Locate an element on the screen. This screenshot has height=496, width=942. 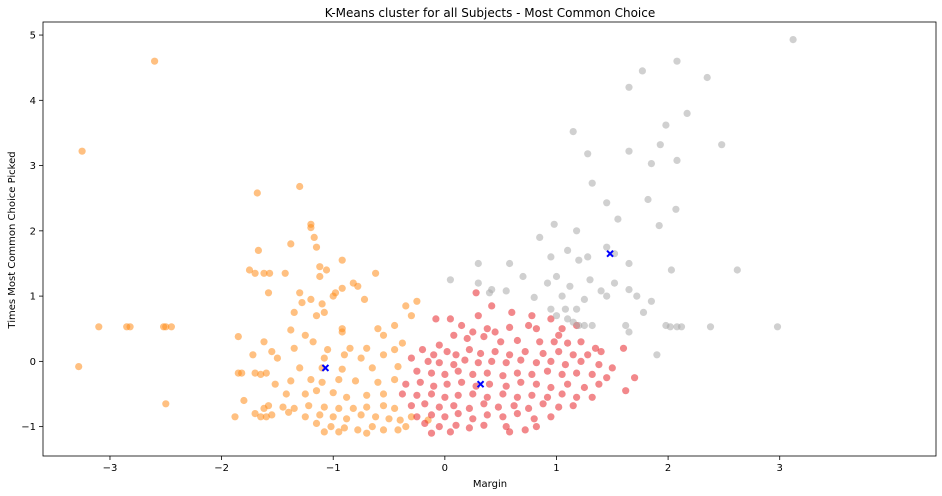
y-axis: −1 0 1 2 3 4 5 is located at coordinates (32, 232).